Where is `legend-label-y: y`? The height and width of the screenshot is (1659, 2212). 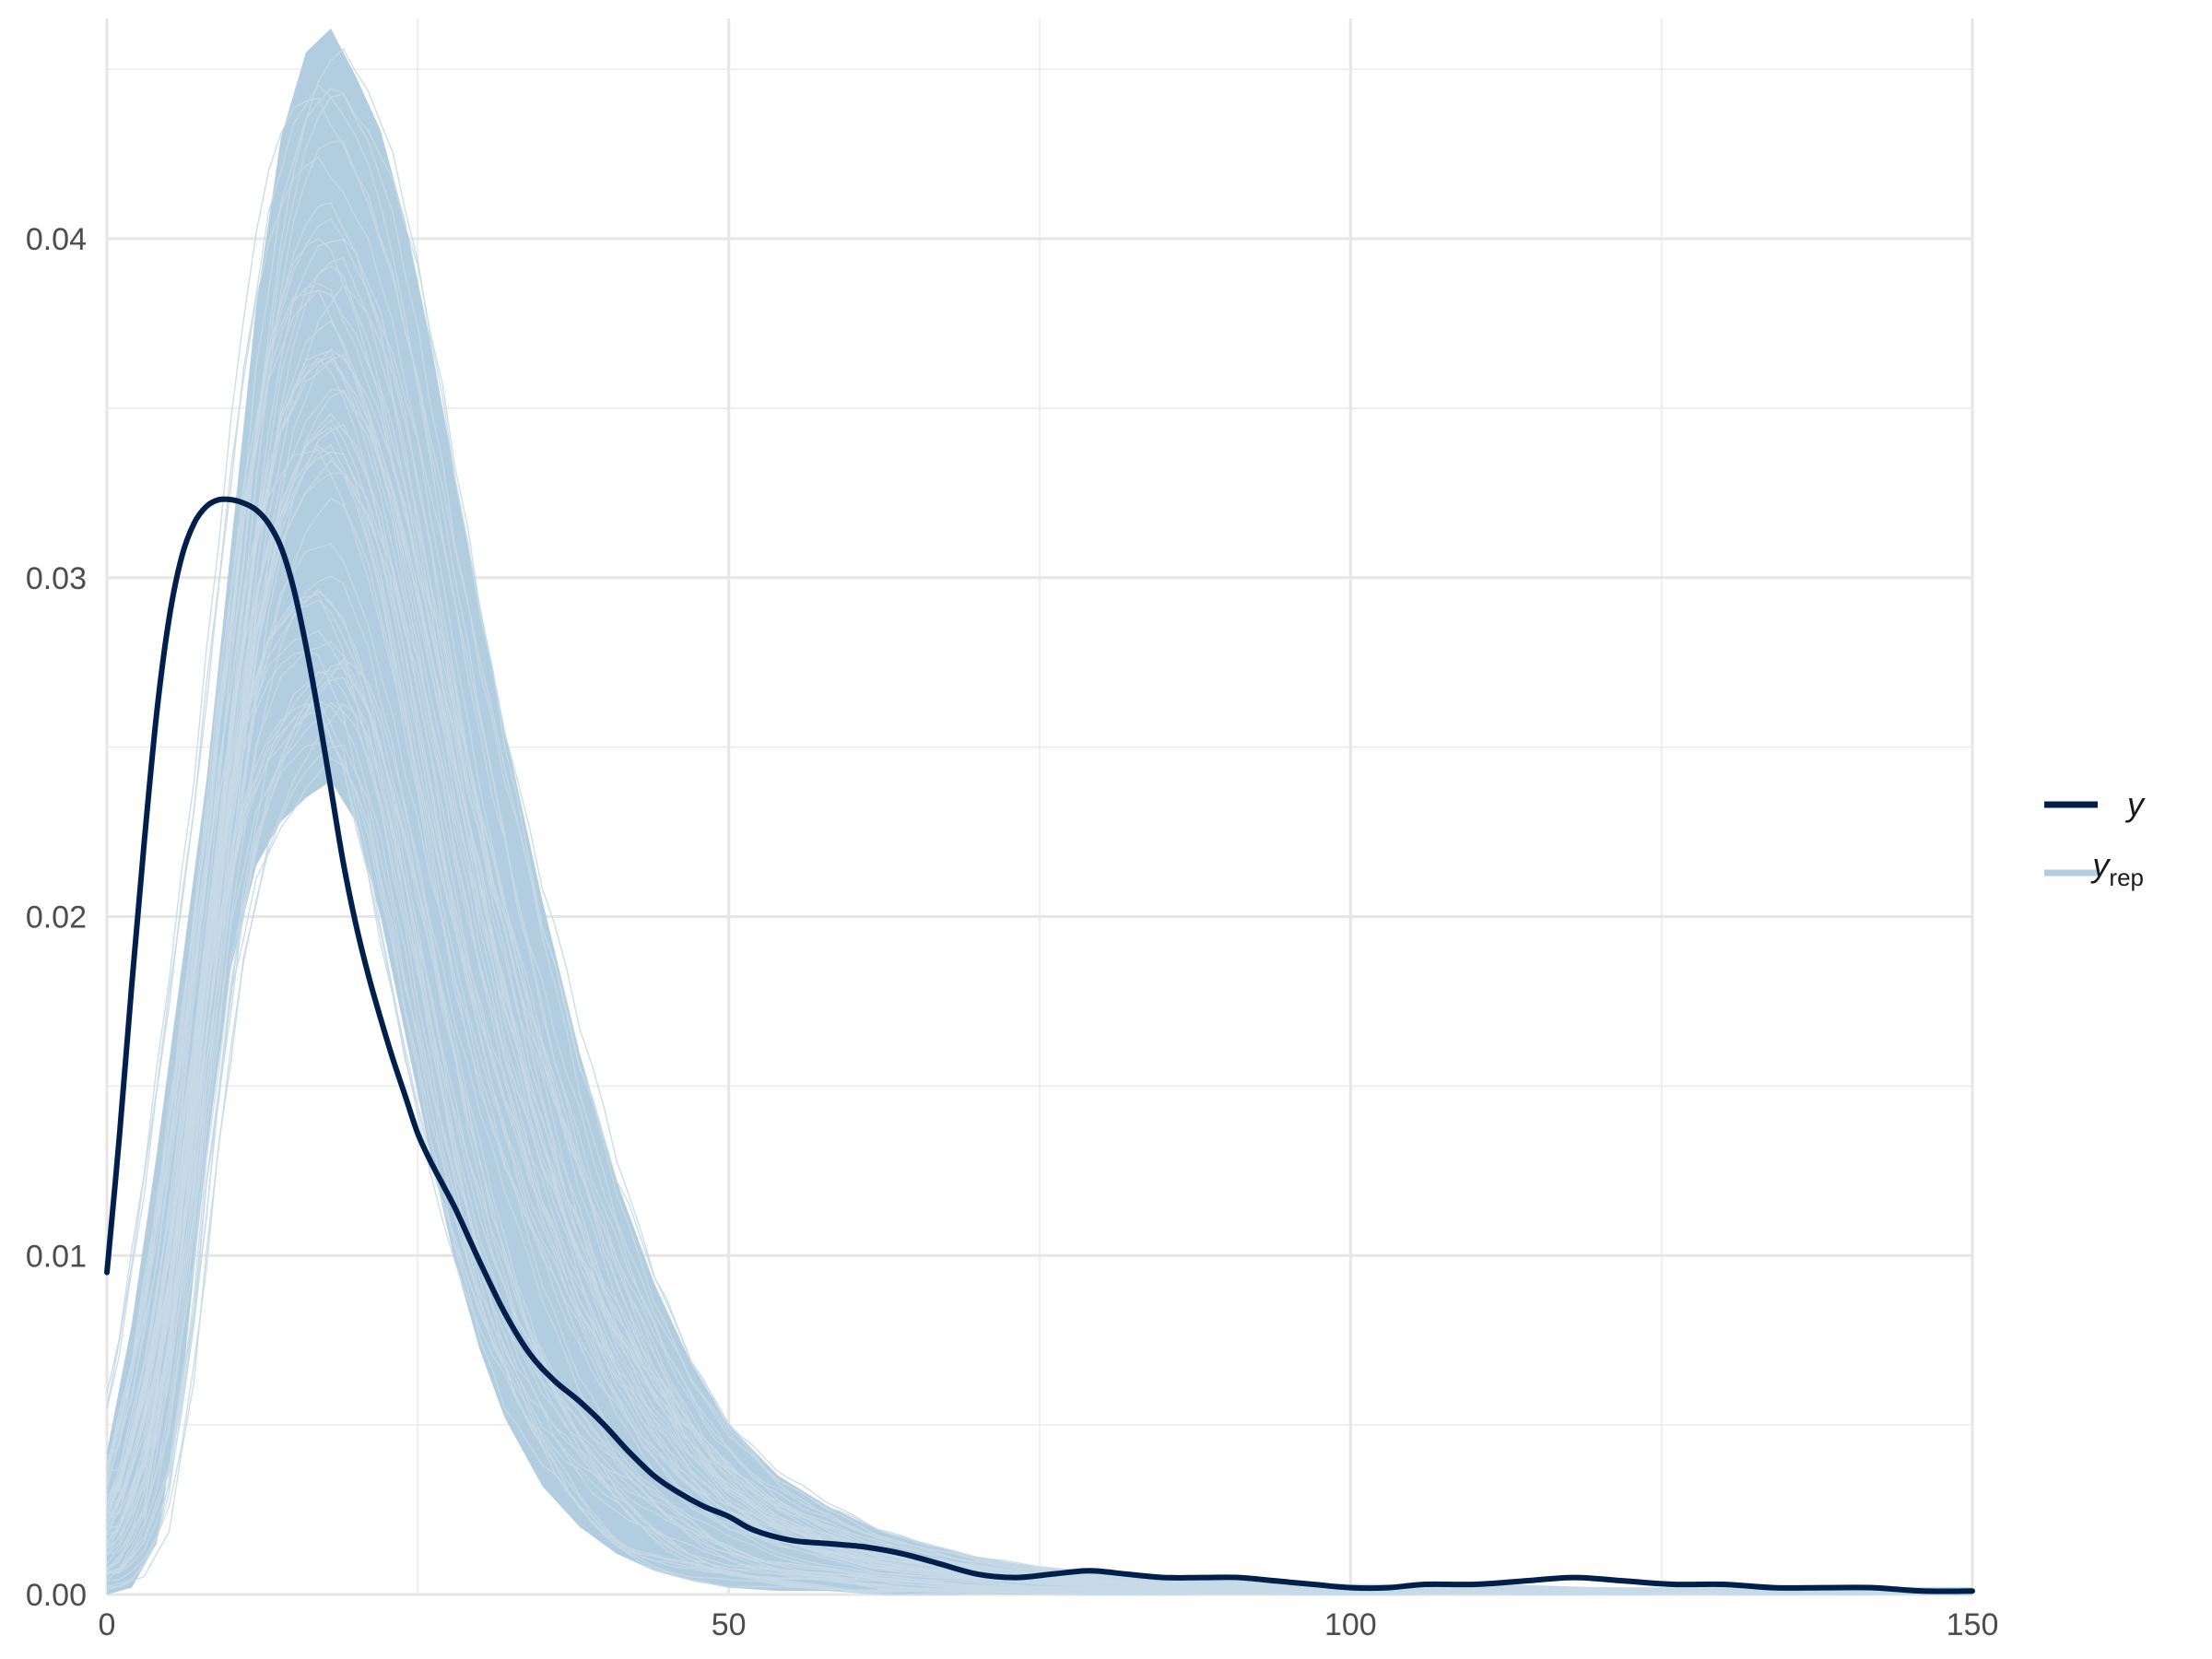 legend-label-y: y is located at coordinates (2135, 804).